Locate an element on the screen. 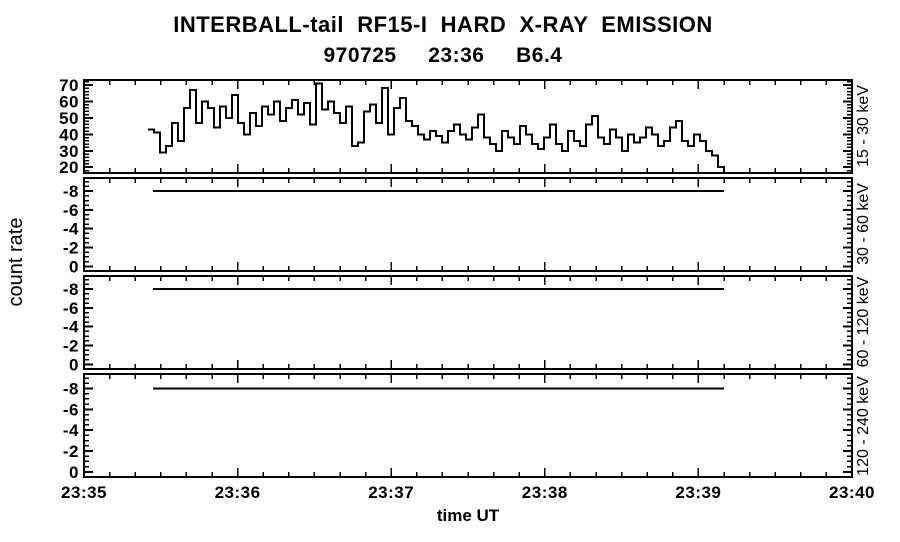  x-tick-label: 23:37 is located at coordinates (391, 492).